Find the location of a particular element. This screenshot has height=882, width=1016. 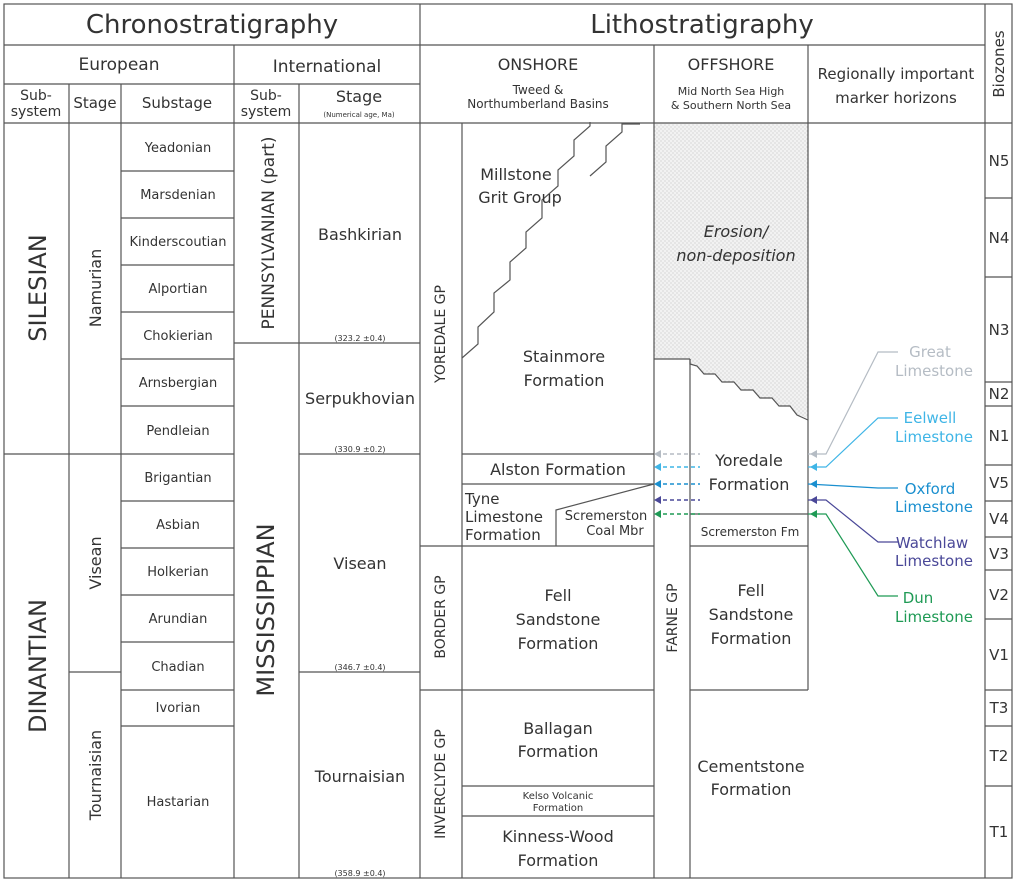

off-scremerston: Scremerston Fm is located at coordinates (750, 532).